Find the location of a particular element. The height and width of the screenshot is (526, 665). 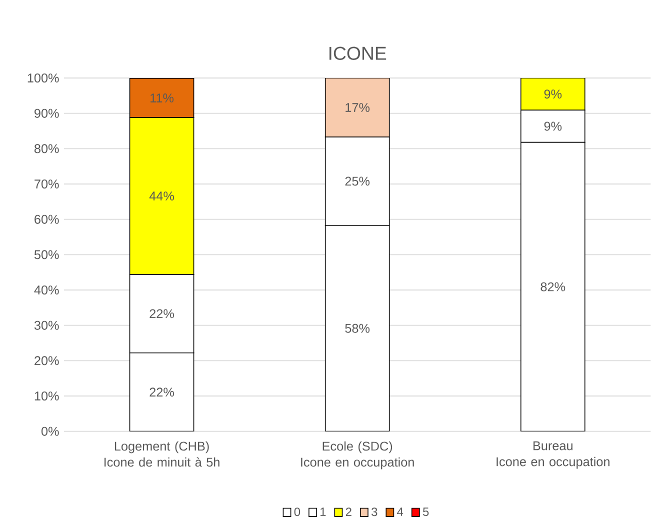

y-tick-label: 70% is located at coordinates (46, 184).